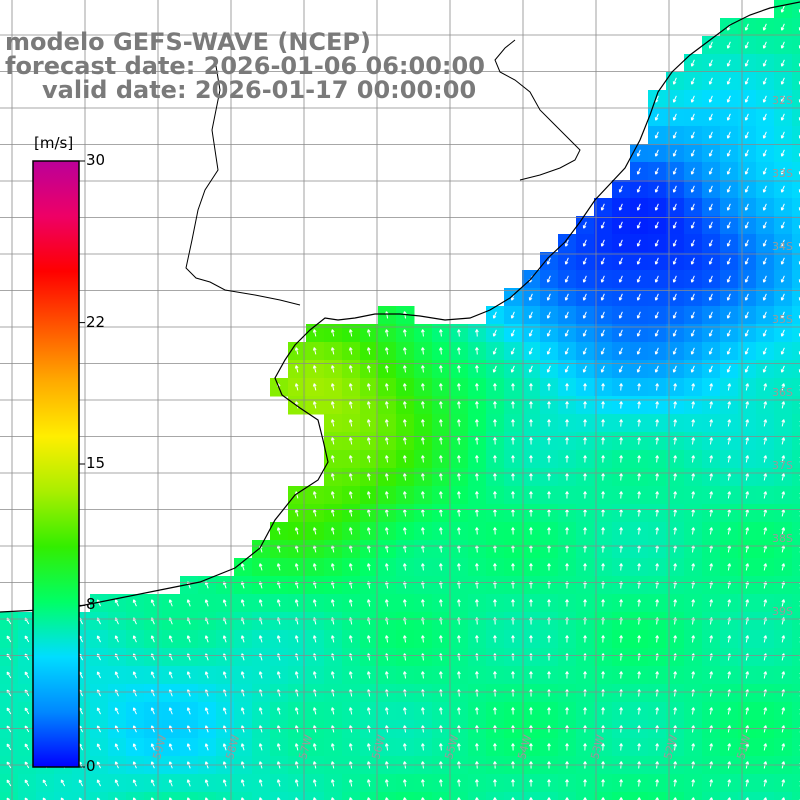  What do you see at coordinates (782, 392) in the screenshot?
I see `lat-label: 36S` at bounding box center [782, 392].